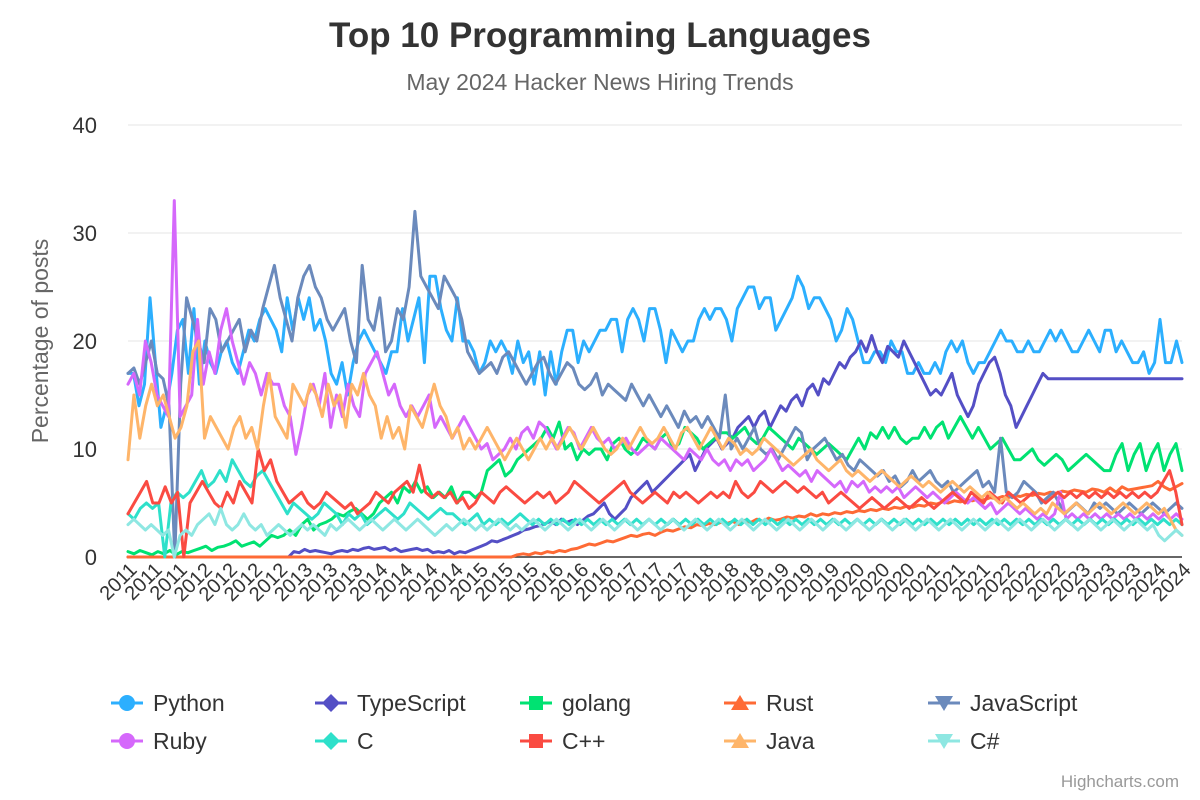 The image size is (1200, 800). I want to click on legend-item-c: C, so click(344, 741).